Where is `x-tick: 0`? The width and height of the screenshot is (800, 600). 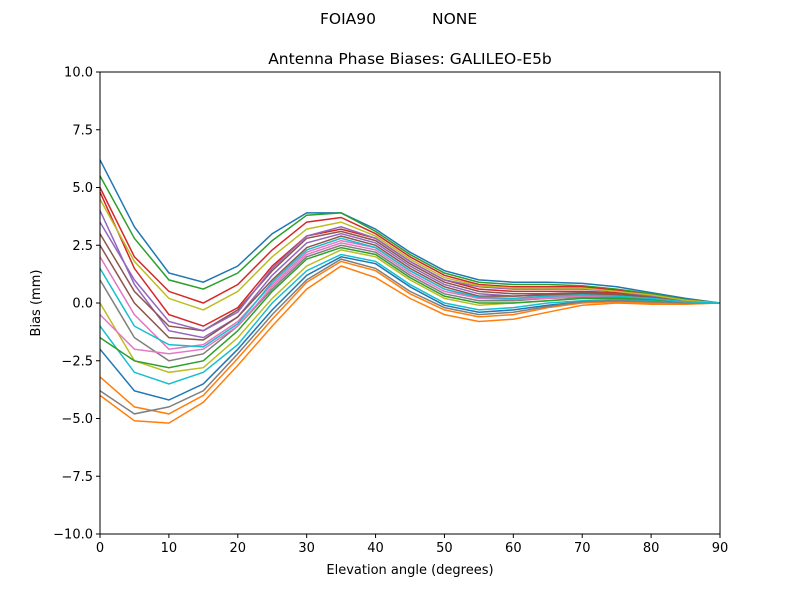
x-tick: 0 is located at coordinates (100, 545).